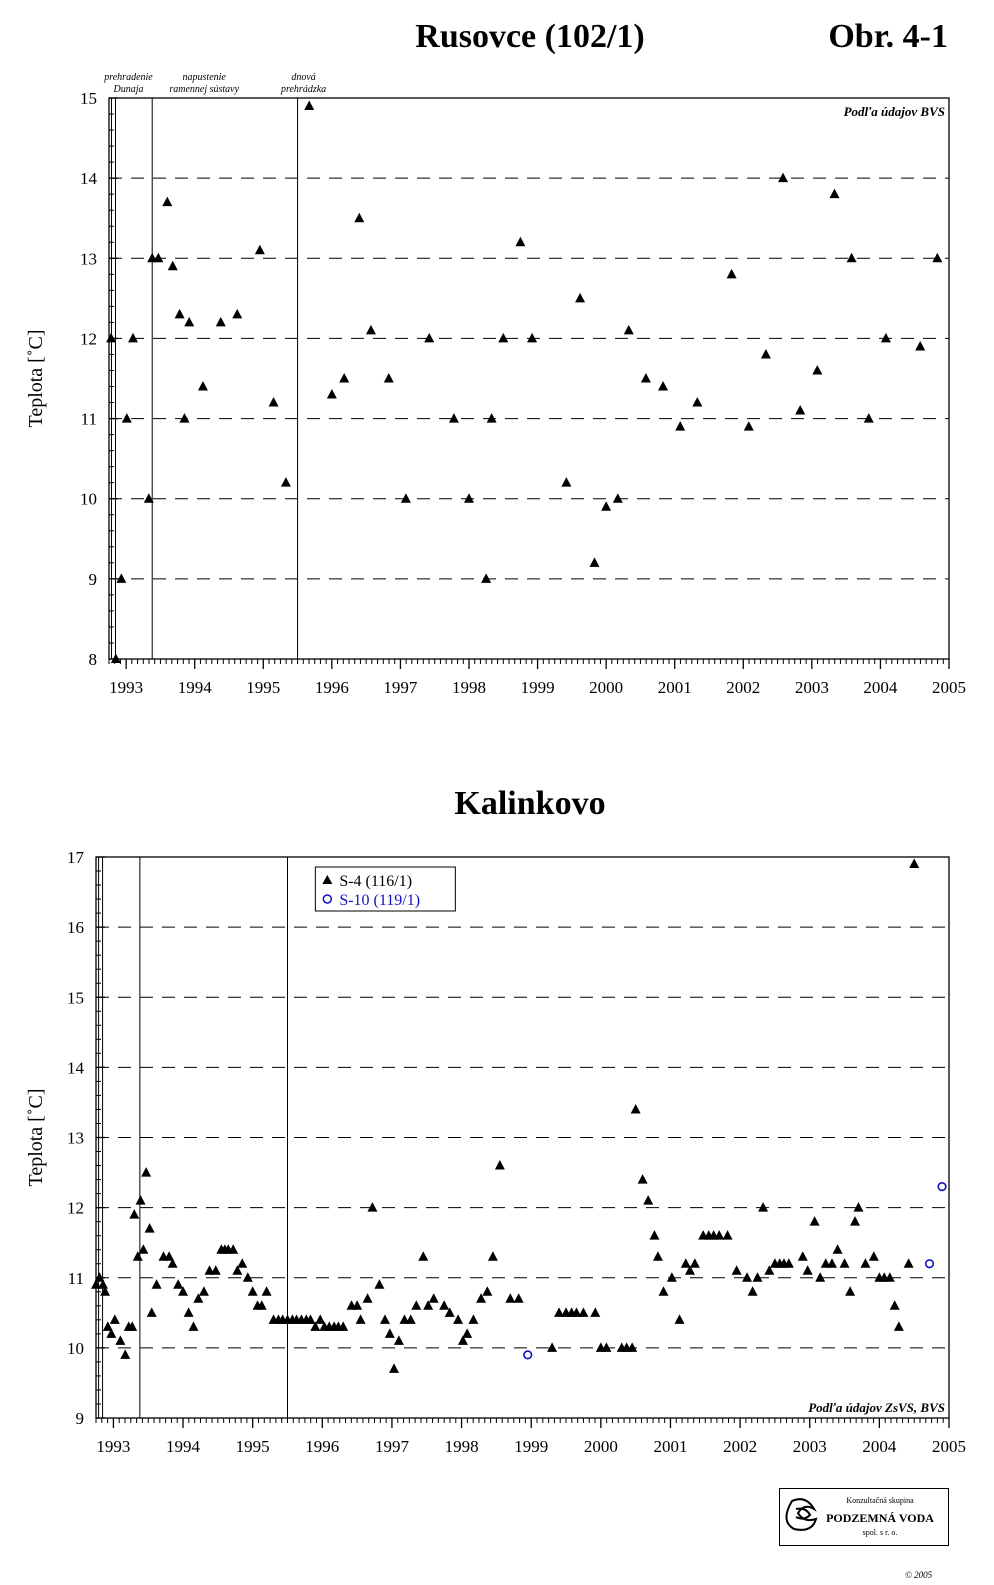 The image size is (994, 1585). What do you see at coordinates (36, 1137) in the screenshot?
I see `y-axis-label: Teplota [˚C]` at bounding box center [36, 1137].